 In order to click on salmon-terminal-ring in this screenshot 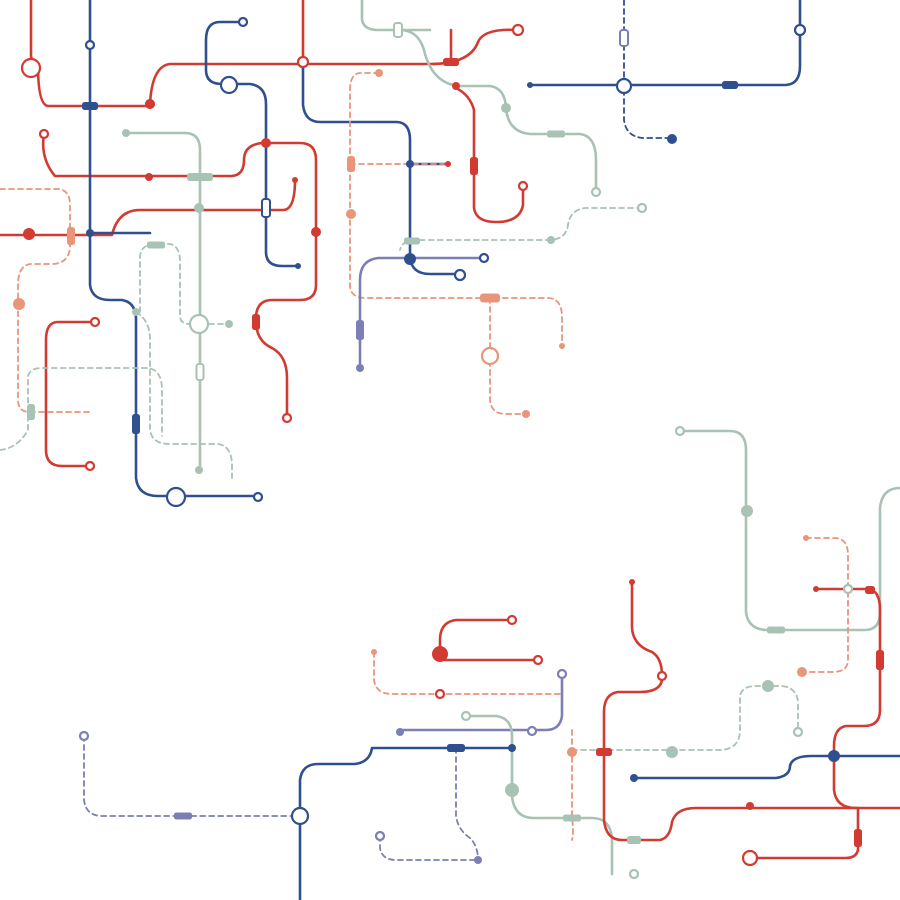, I will do `click(490, 356)`.